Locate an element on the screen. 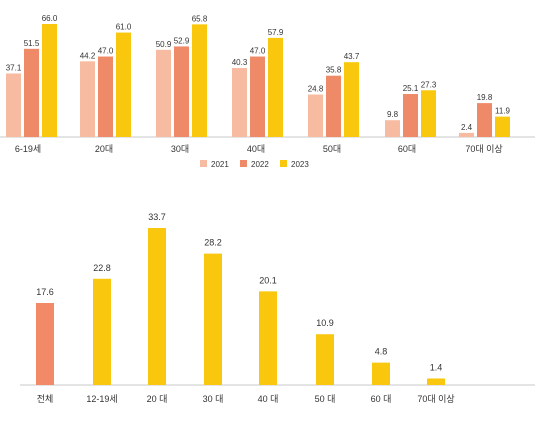 The height and width of the screenshot is (424, 535). data-label: 22.8 is located at coordinates (102, 268).